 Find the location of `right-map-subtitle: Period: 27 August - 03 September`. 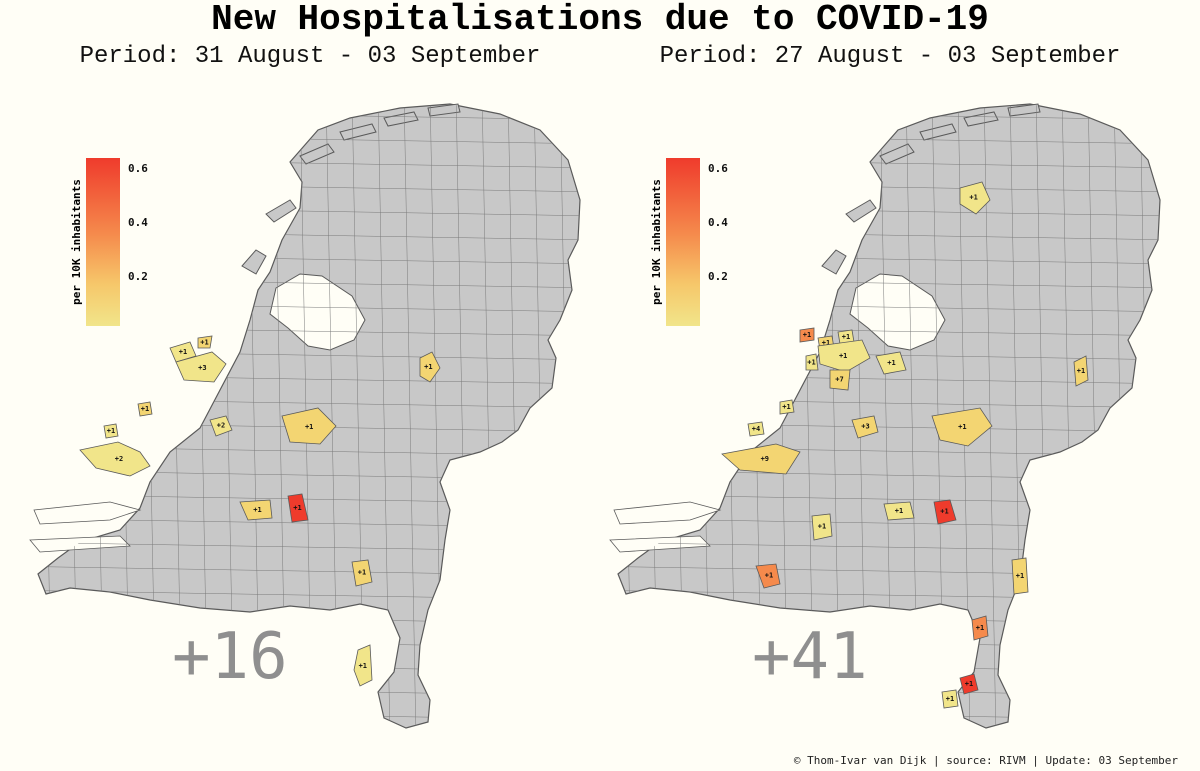

right-map-subtitle: Period: 27 August - 03 September is located at coordinates (890, 56).